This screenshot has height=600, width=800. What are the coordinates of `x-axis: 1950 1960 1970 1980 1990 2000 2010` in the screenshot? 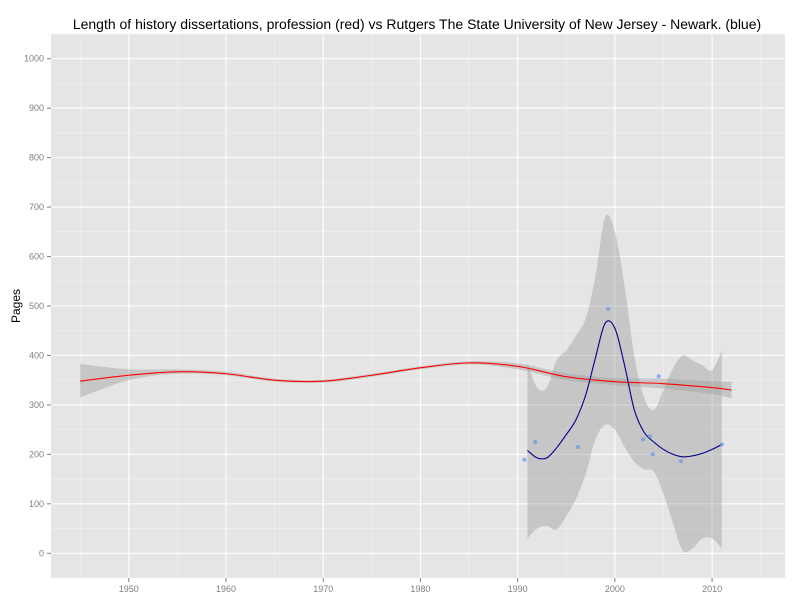 It's located at (420, 586).